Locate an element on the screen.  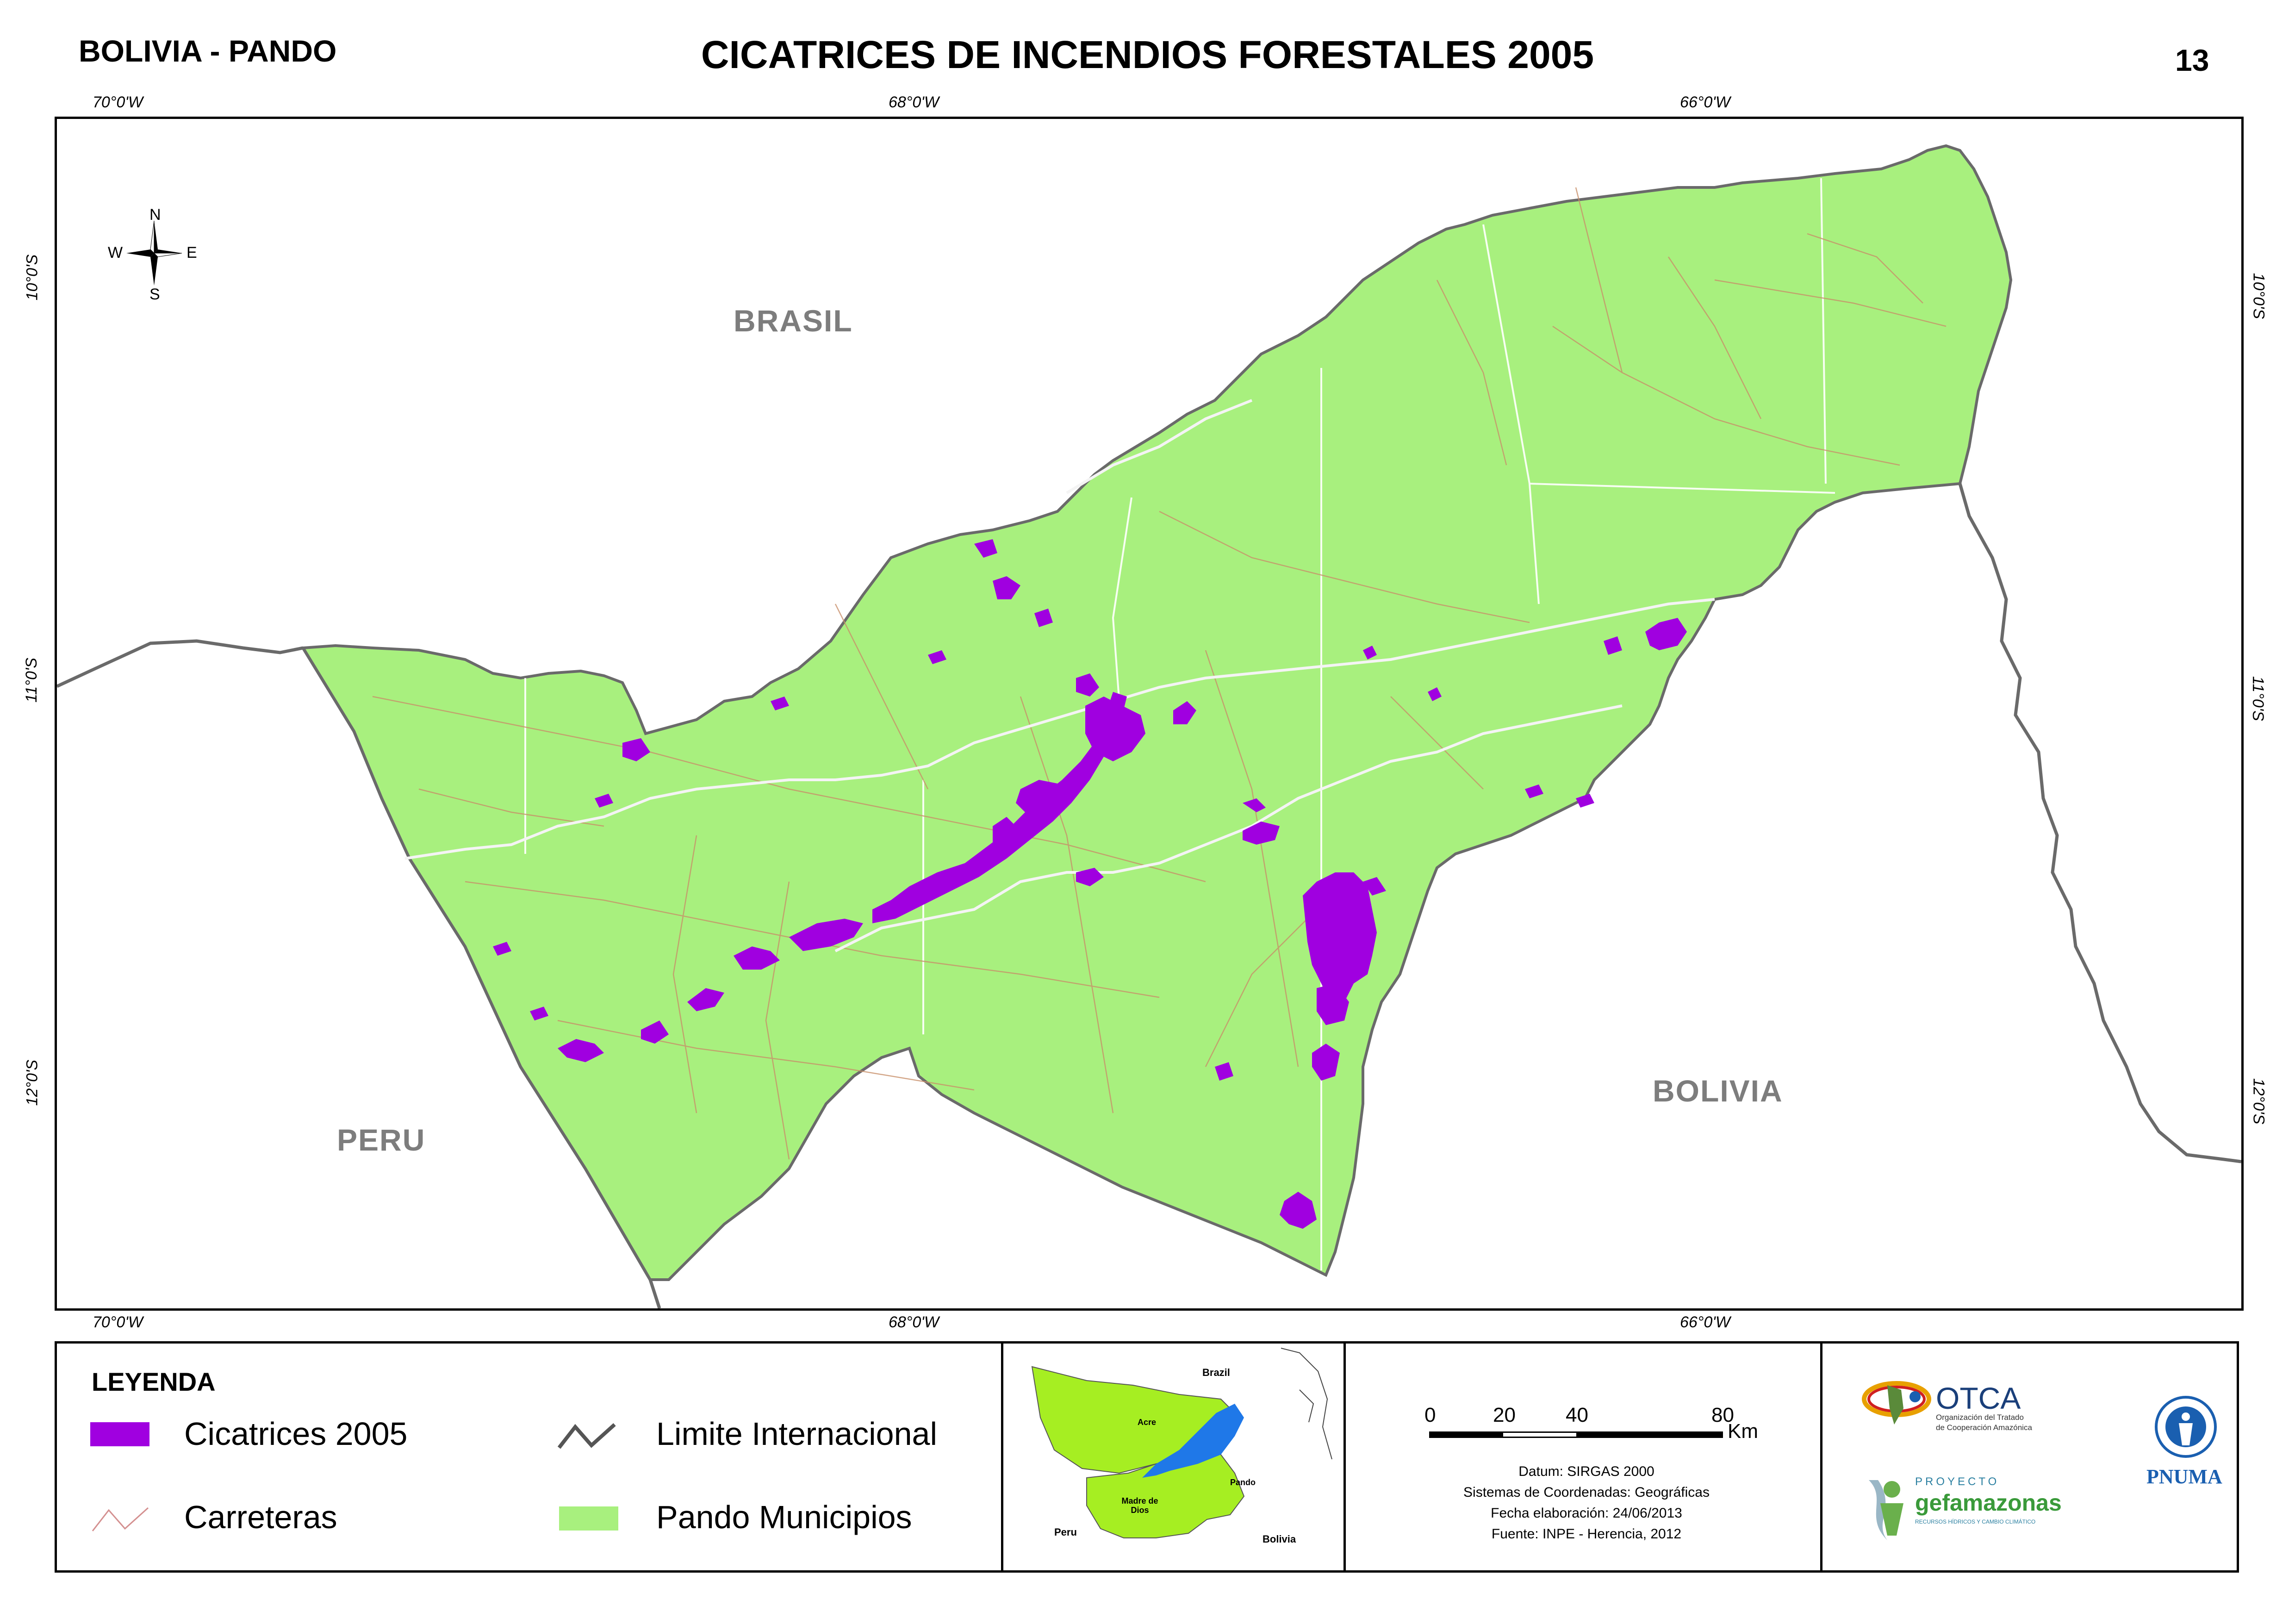
inset-map-canvas is located at coordinates (1181, 1443).